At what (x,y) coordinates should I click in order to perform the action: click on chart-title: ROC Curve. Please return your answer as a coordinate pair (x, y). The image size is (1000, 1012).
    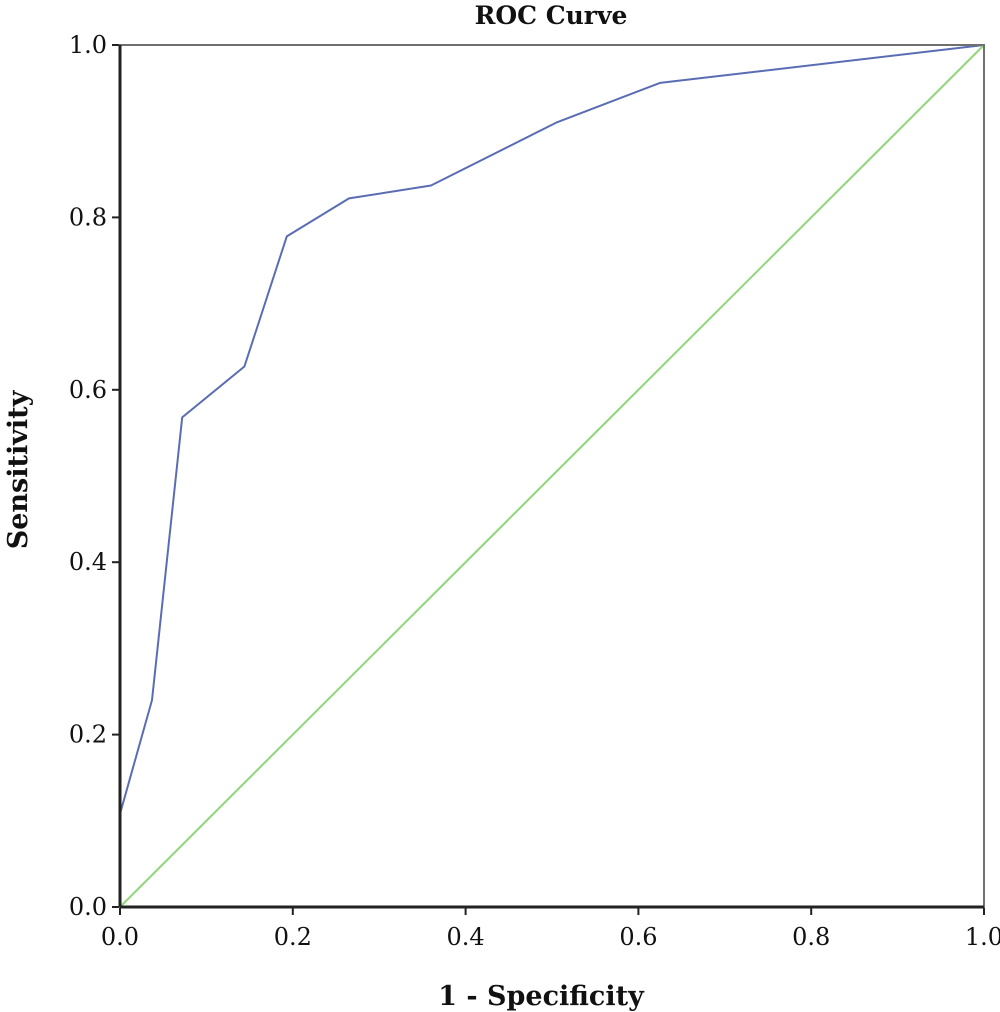
    Looking at the image, I should click on (551, 15).